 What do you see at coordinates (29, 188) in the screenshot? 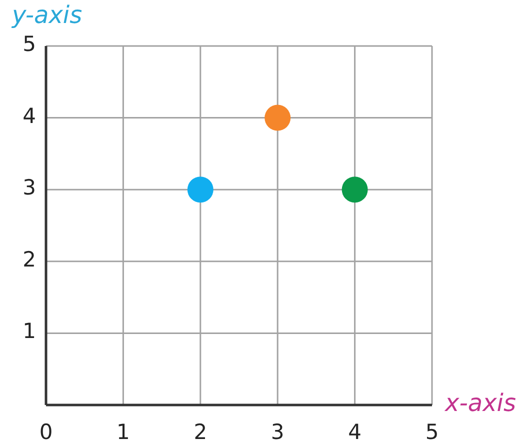
I see `y-tick-label: 3` at bounding box center [29, 188].